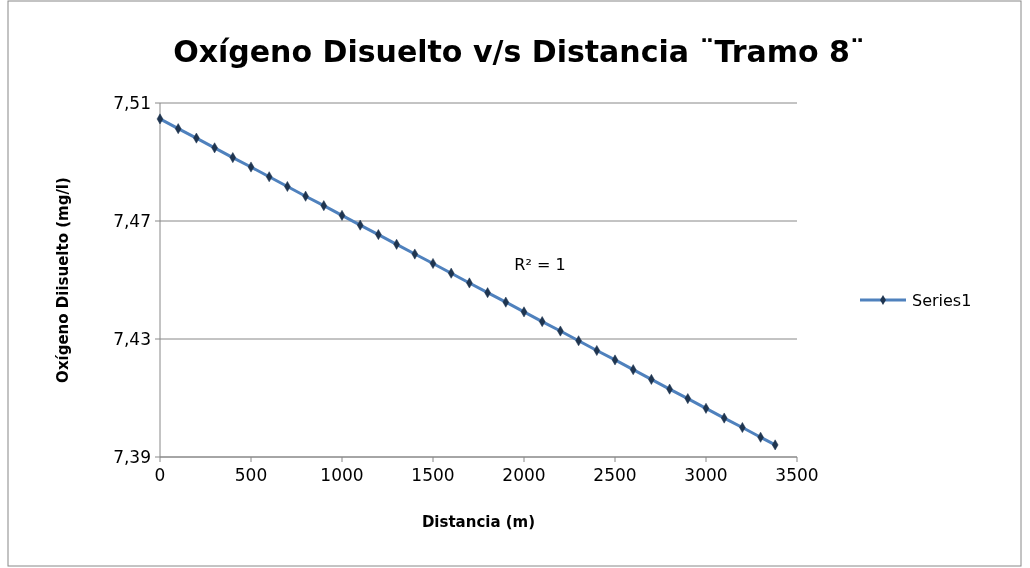  Describe the element at coordinates (519, 51) in the screenshot. I see `chart-title: Oxígeno Disuelto v/s Distancia ¨Tramo 8¨` at that location.